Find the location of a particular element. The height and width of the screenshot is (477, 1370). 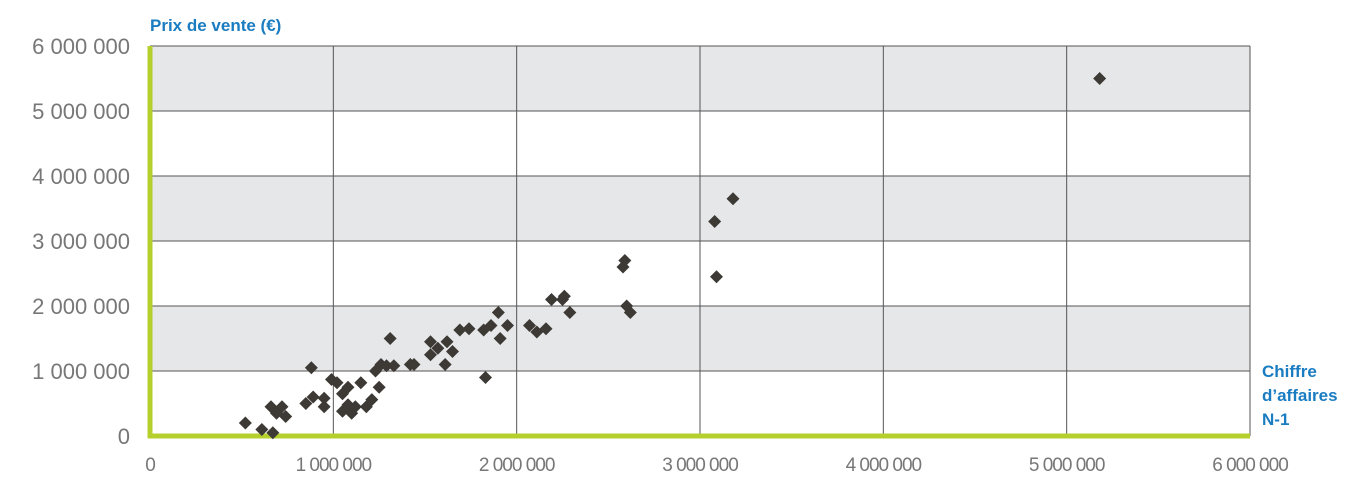

x-tick-label: 5 000 000 is located at coordinates (1067, 465).